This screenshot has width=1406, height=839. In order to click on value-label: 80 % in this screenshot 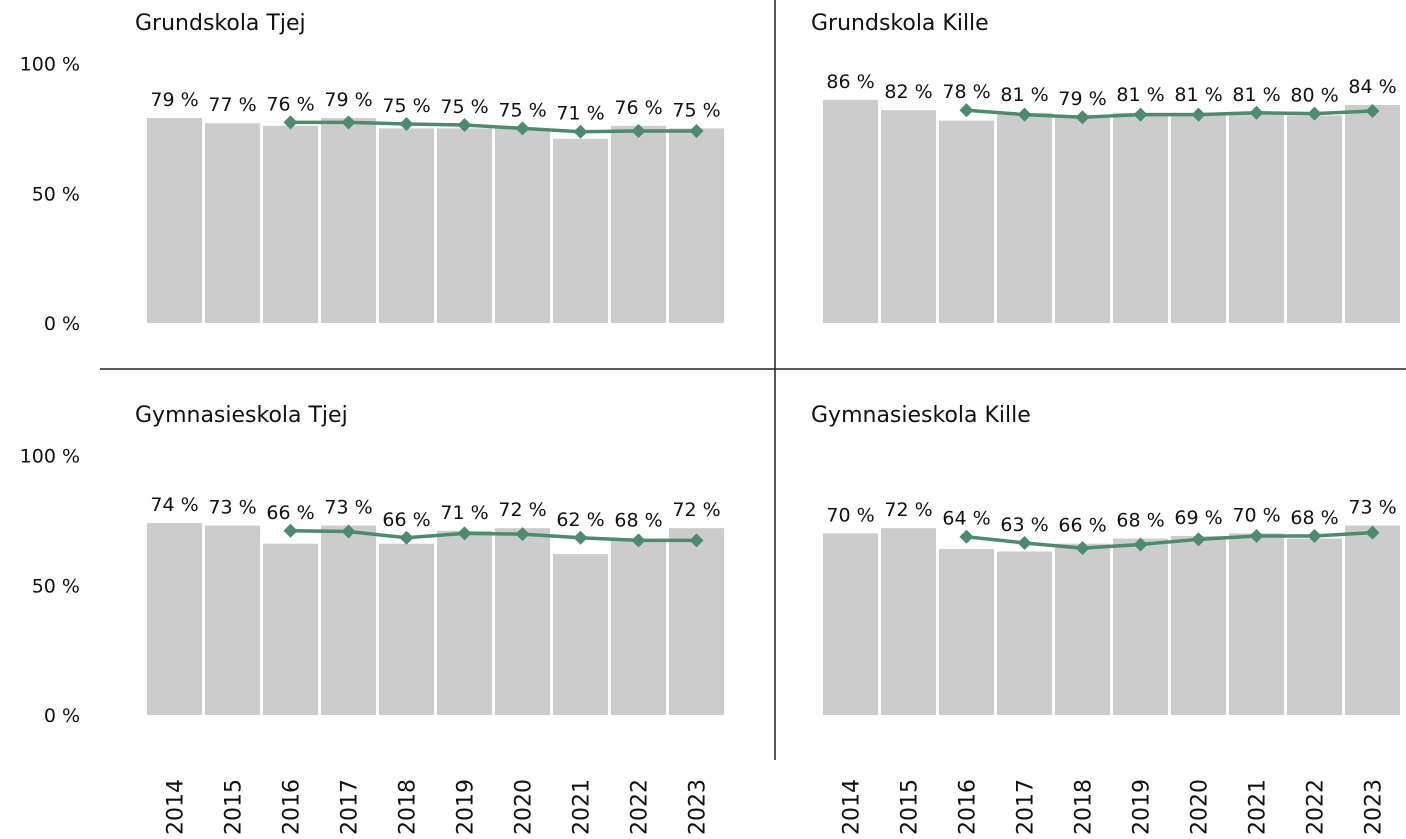, I will do `click(1314, 96)`.